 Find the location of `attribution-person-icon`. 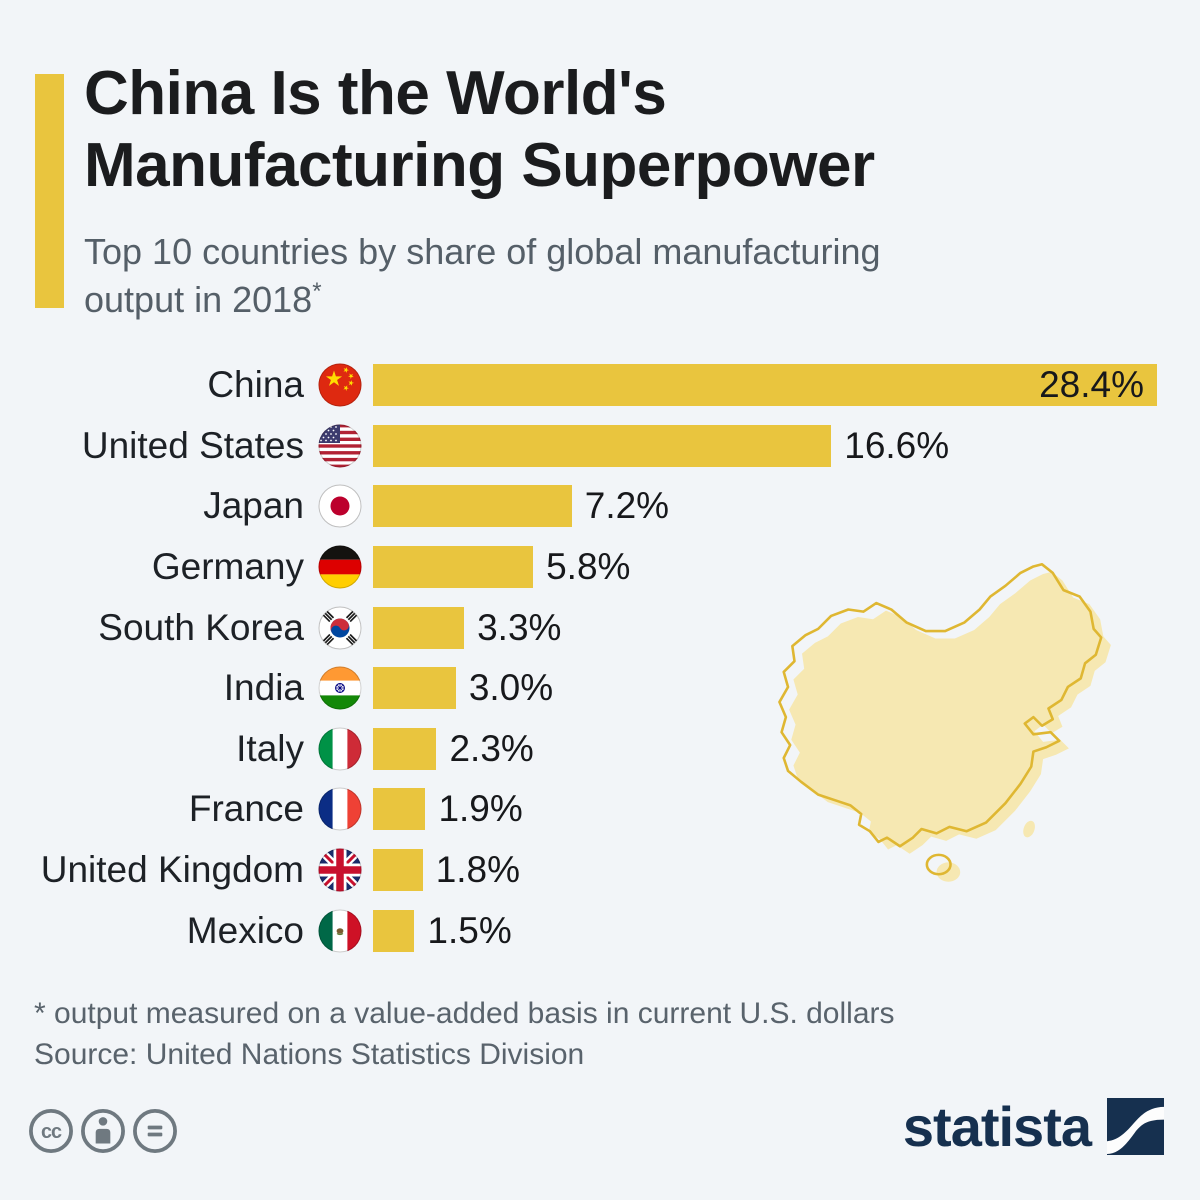

attribution-person-icon is located at coordinates (103, 1131).